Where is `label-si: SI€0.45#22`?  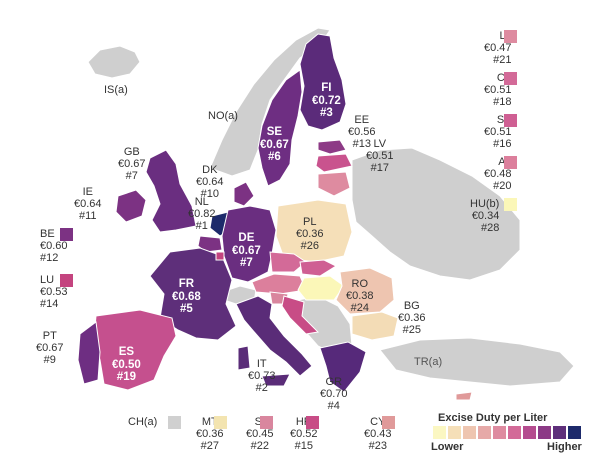 label-si: SI€0.45#22 is located at coordinates (260, 434).